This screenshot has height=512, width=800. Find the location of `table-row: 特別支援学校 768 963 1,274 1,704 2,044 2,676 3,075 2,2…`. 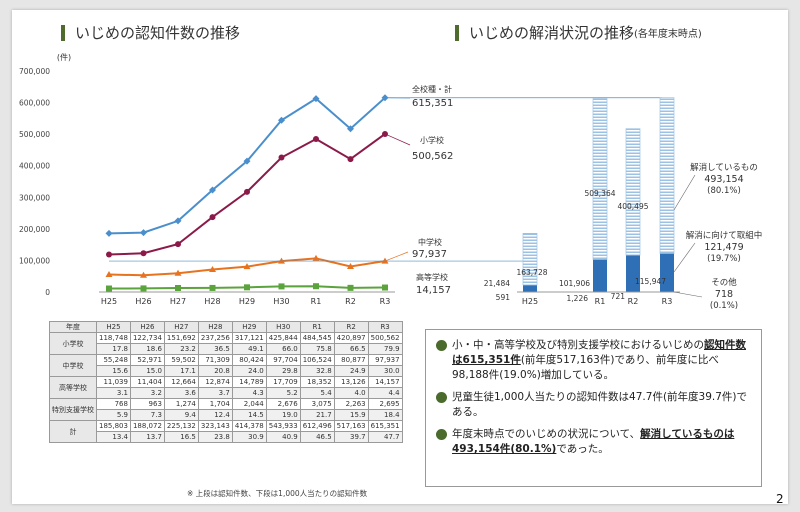

table-row: 特別支援学校 768 963 1,274 1,704 2,044 2,676 3,075 2,2… is located at coordinates (226, 409).